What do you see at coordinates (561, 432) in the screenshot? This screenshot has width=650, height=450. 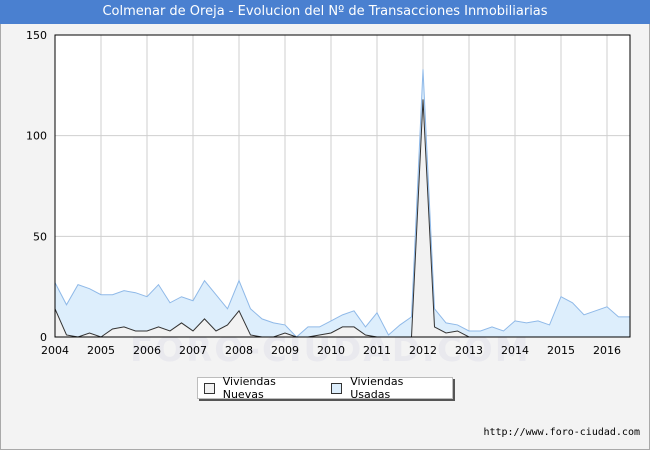 I see `source-url: http://www.foro-ciudad.com` at bounding box center [561, 432].